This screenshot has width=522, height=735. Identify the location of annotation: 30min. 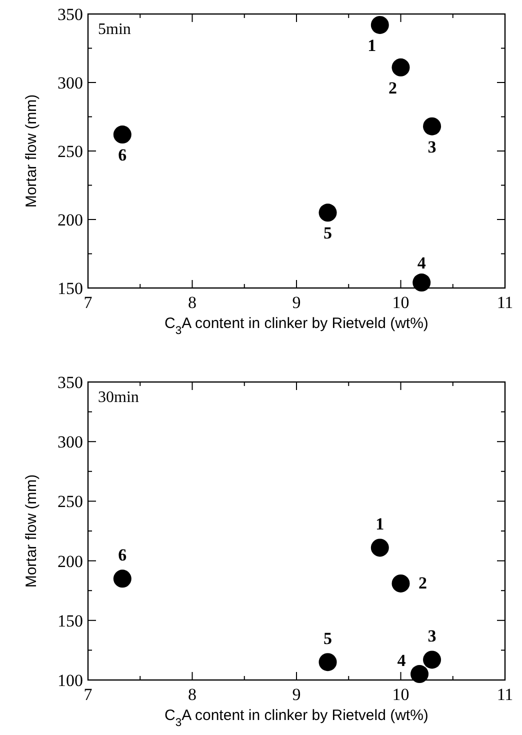
(118, 397).